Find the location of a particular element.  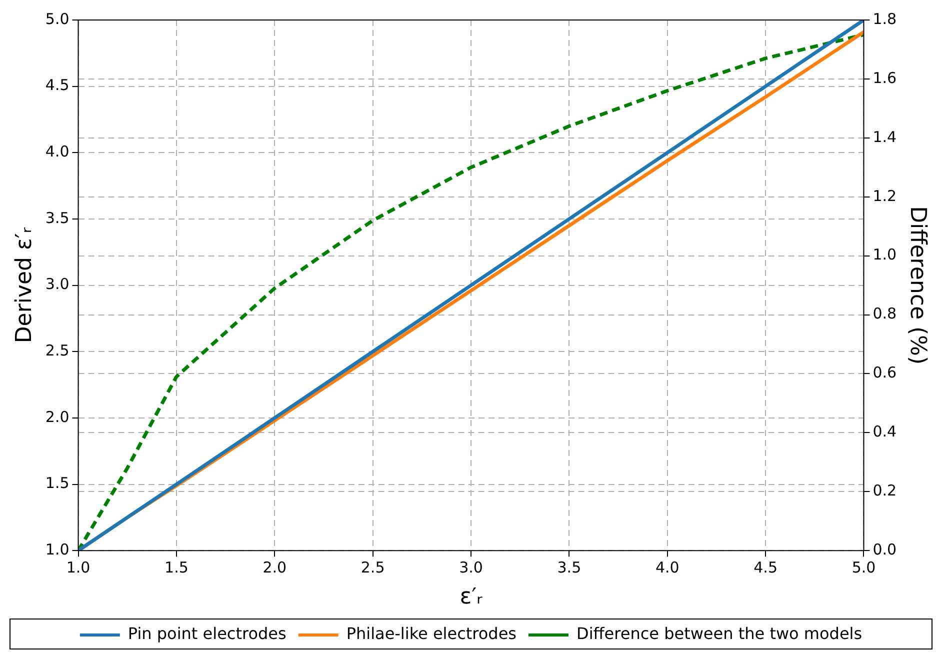

y-axis-title: Derived ε′ᵣ is located at coordinates (24, 285).